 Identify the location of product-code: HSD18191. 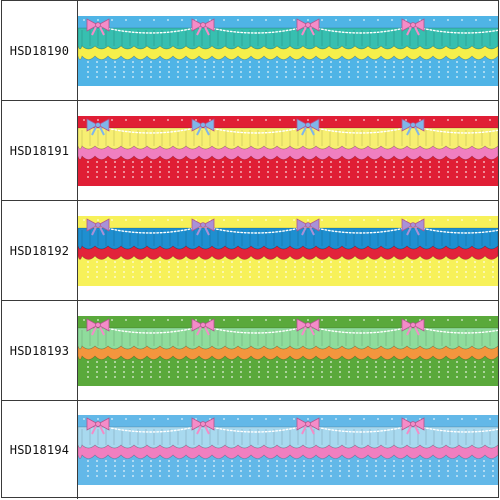
(40, 150).